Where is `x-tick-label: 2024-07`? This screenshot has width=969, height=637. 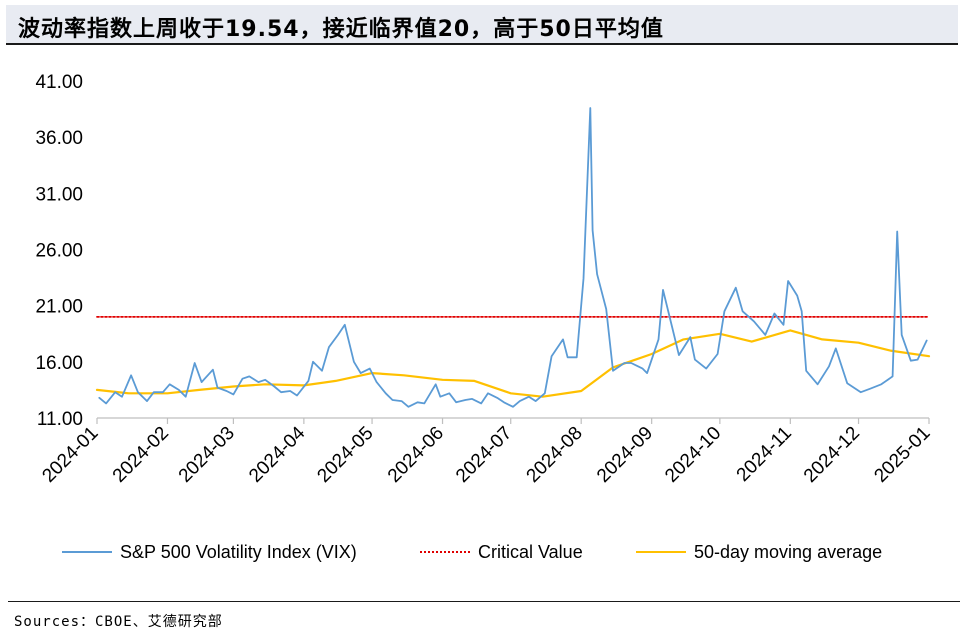
x-tick-label: 2024-07 is located at coordinates (484, 455).